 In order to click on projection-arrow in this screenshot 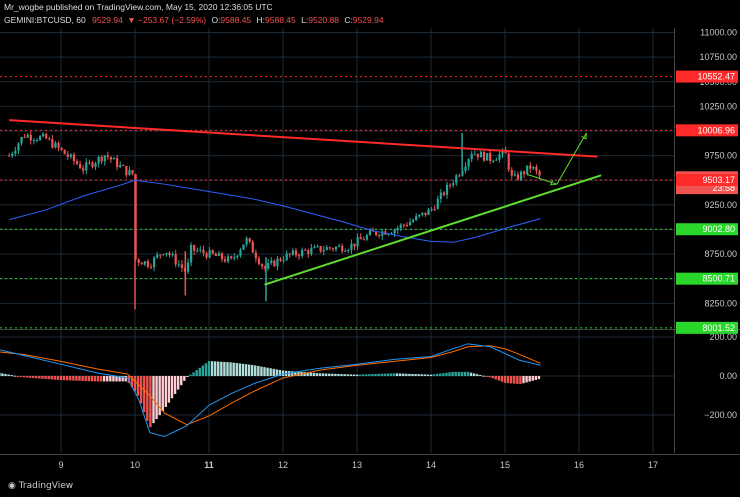, I will do `click(571, 158)`.